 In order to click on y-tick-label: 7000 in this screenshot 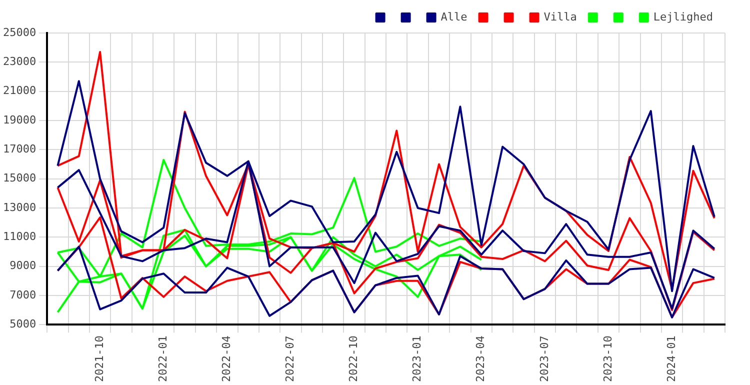, I will do `click(23, 295)`.